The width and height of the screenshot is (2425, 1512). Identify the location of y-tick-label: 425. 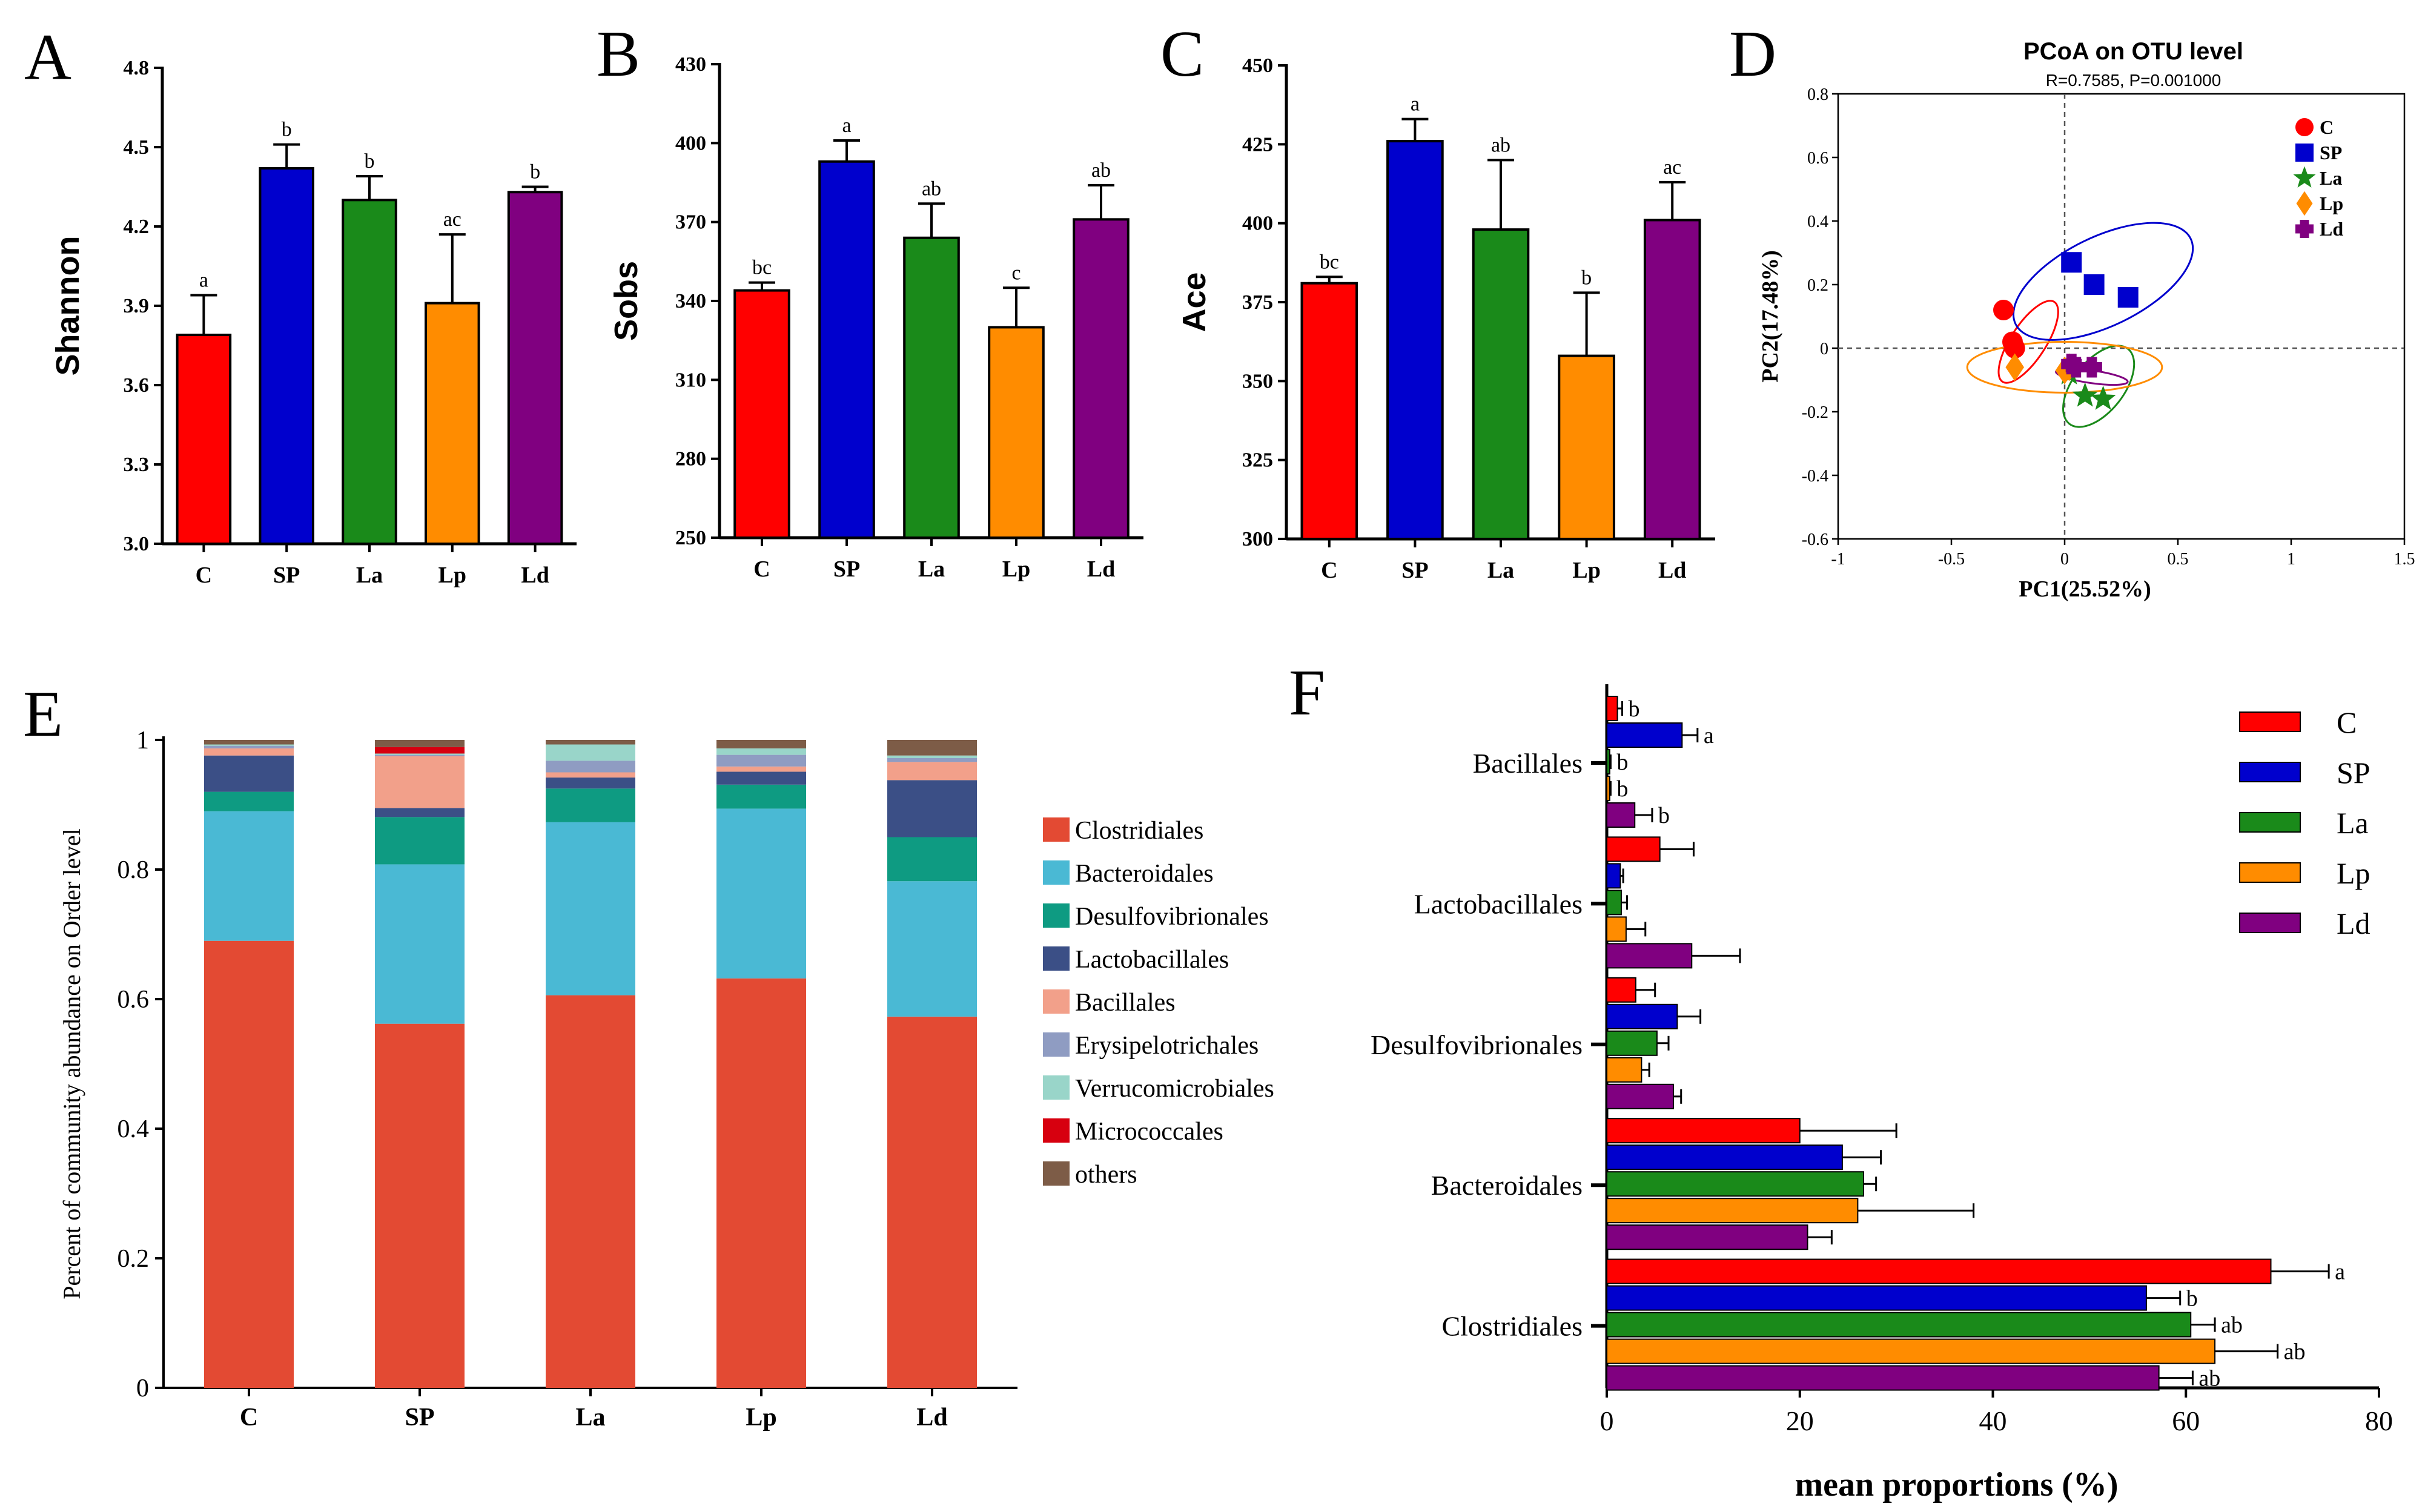
(1257, 144).